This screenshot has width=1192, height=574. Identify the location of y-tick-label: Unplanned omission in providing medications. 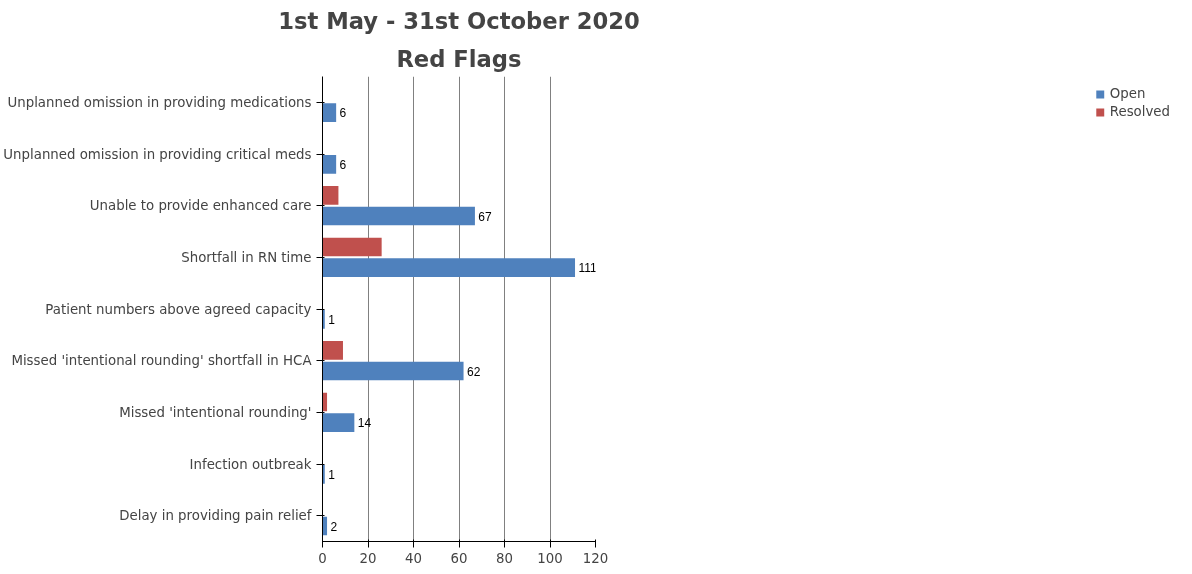
(159, 102).